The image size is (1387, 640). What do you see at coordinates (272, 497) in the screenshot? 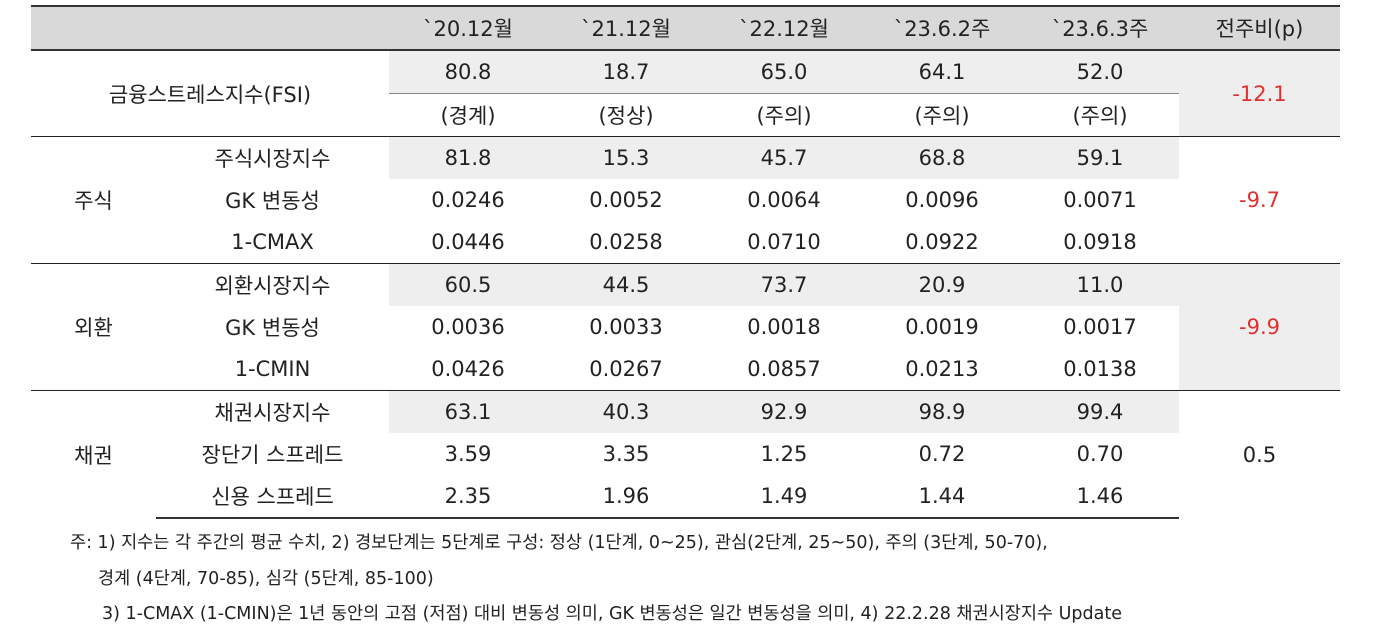
I see `row-label: 신용 스프레드` at bounding box center [272, 497].